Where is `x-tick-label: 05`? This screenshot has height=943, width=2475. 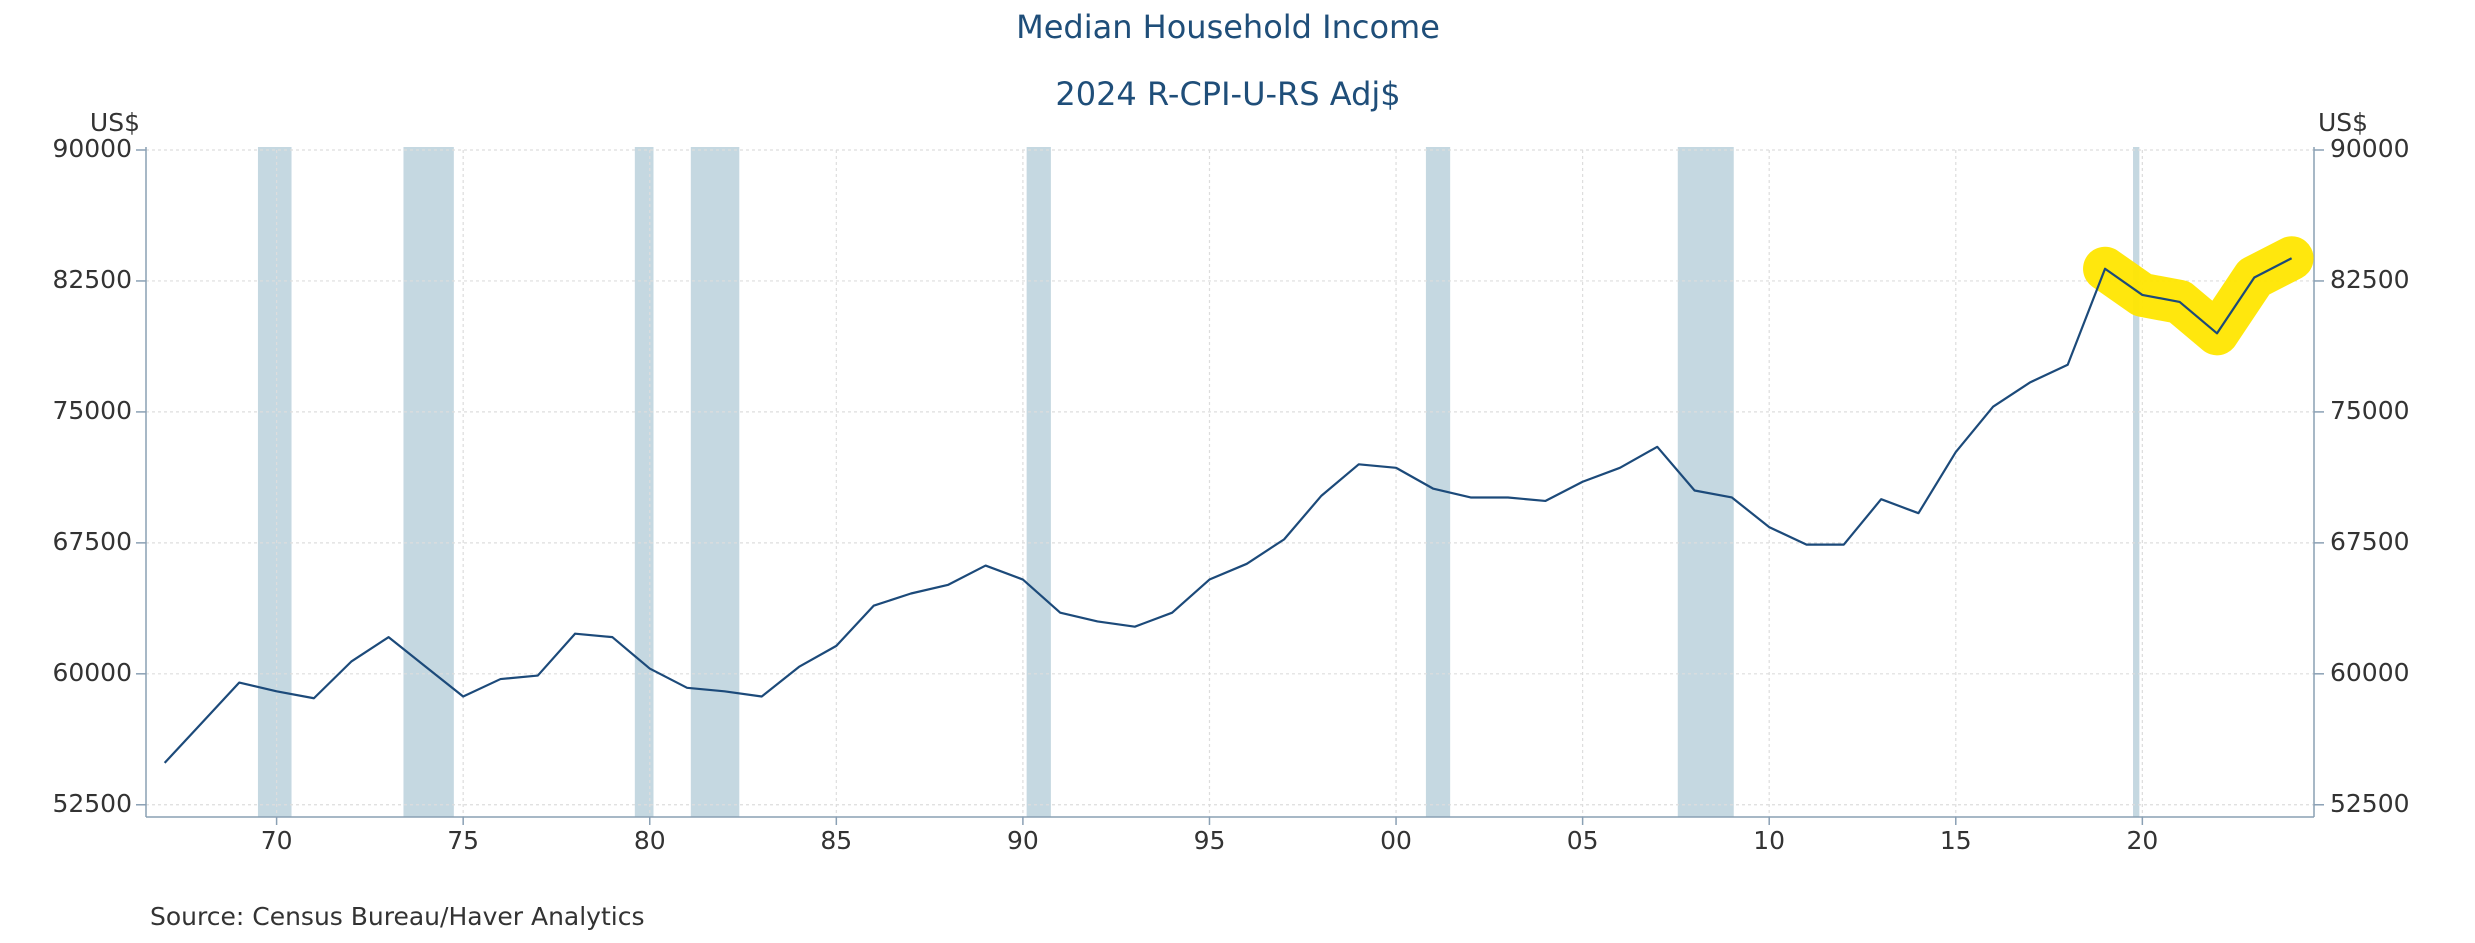
x-tick-label: 05 is located at coordinates (1583, 840).